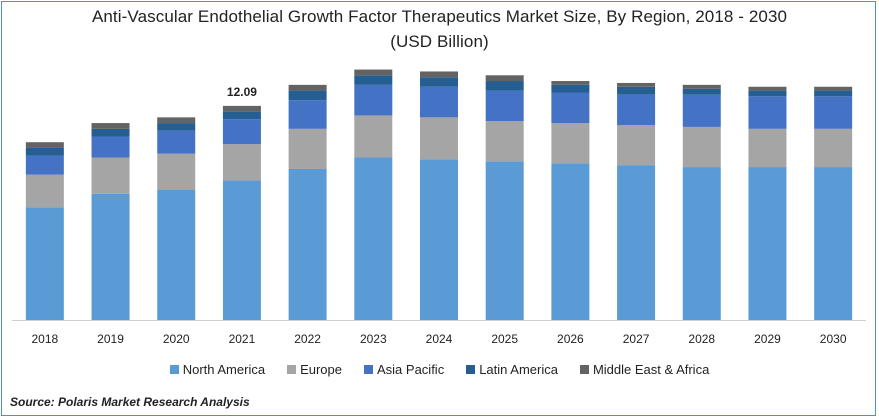 Image resolution: width=879 pixels, height=419 pixels. Describe the element at coordinates (570, 88) in the screenshot. I see `bar-segment-2026-latin-america` at that location.